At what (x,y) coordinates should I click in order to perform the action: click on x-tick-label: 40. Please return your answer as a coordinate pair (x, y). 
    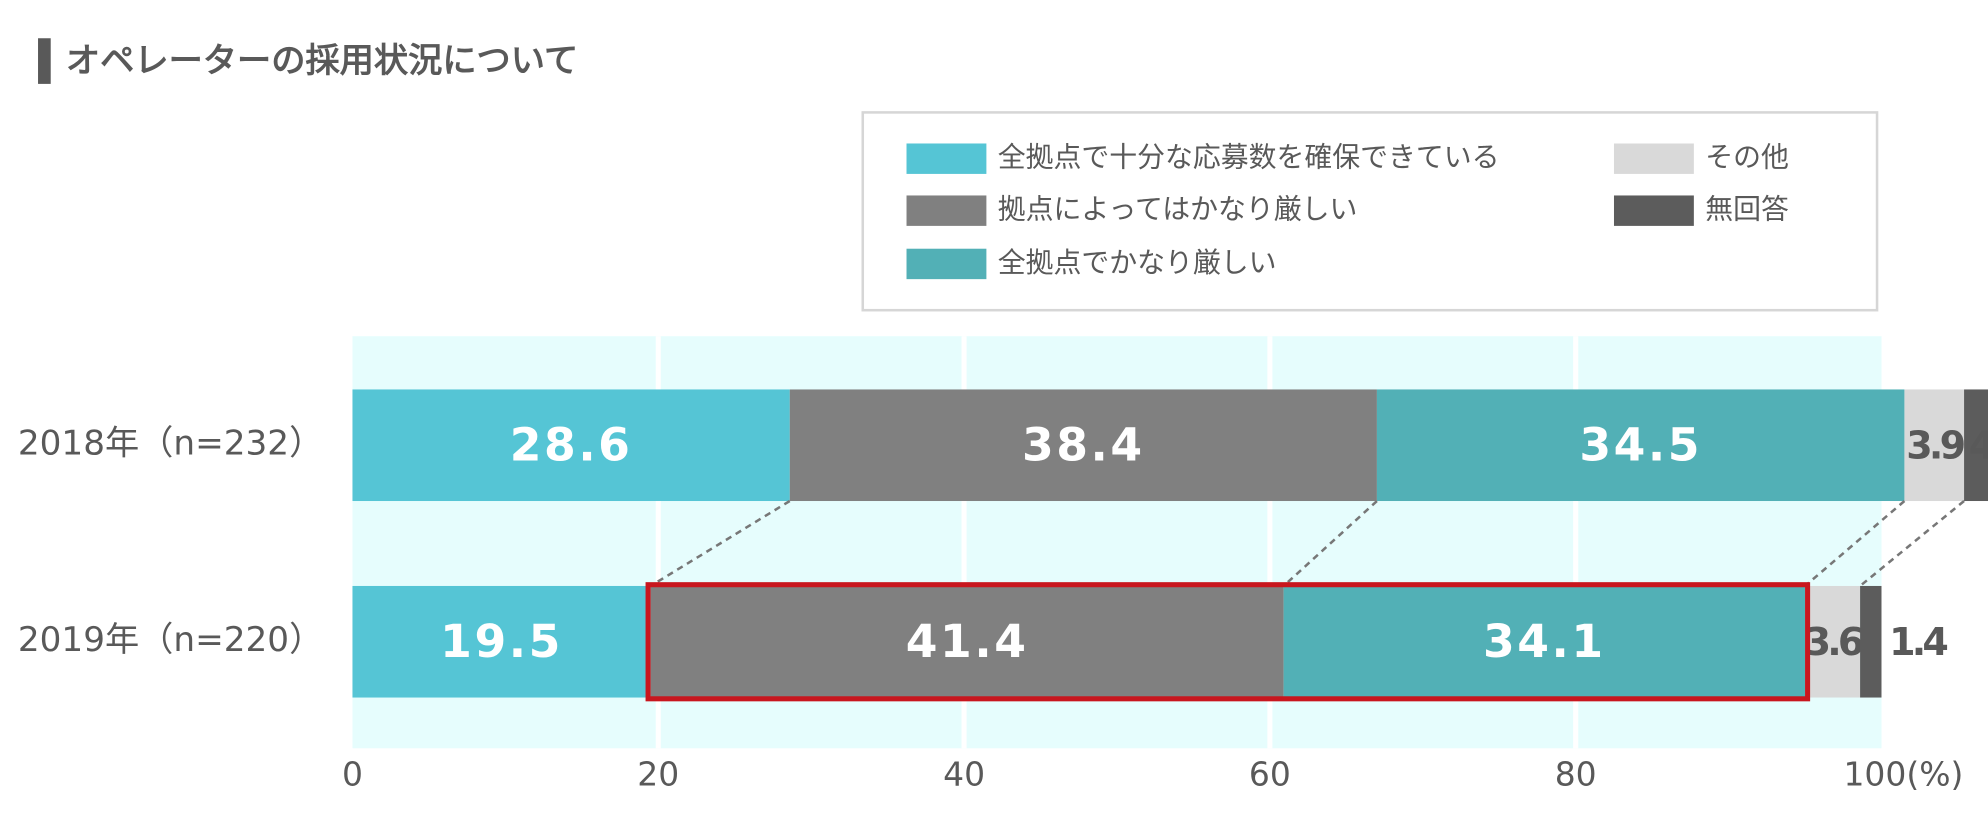
    Looking at the image, I should click on (964, 774).